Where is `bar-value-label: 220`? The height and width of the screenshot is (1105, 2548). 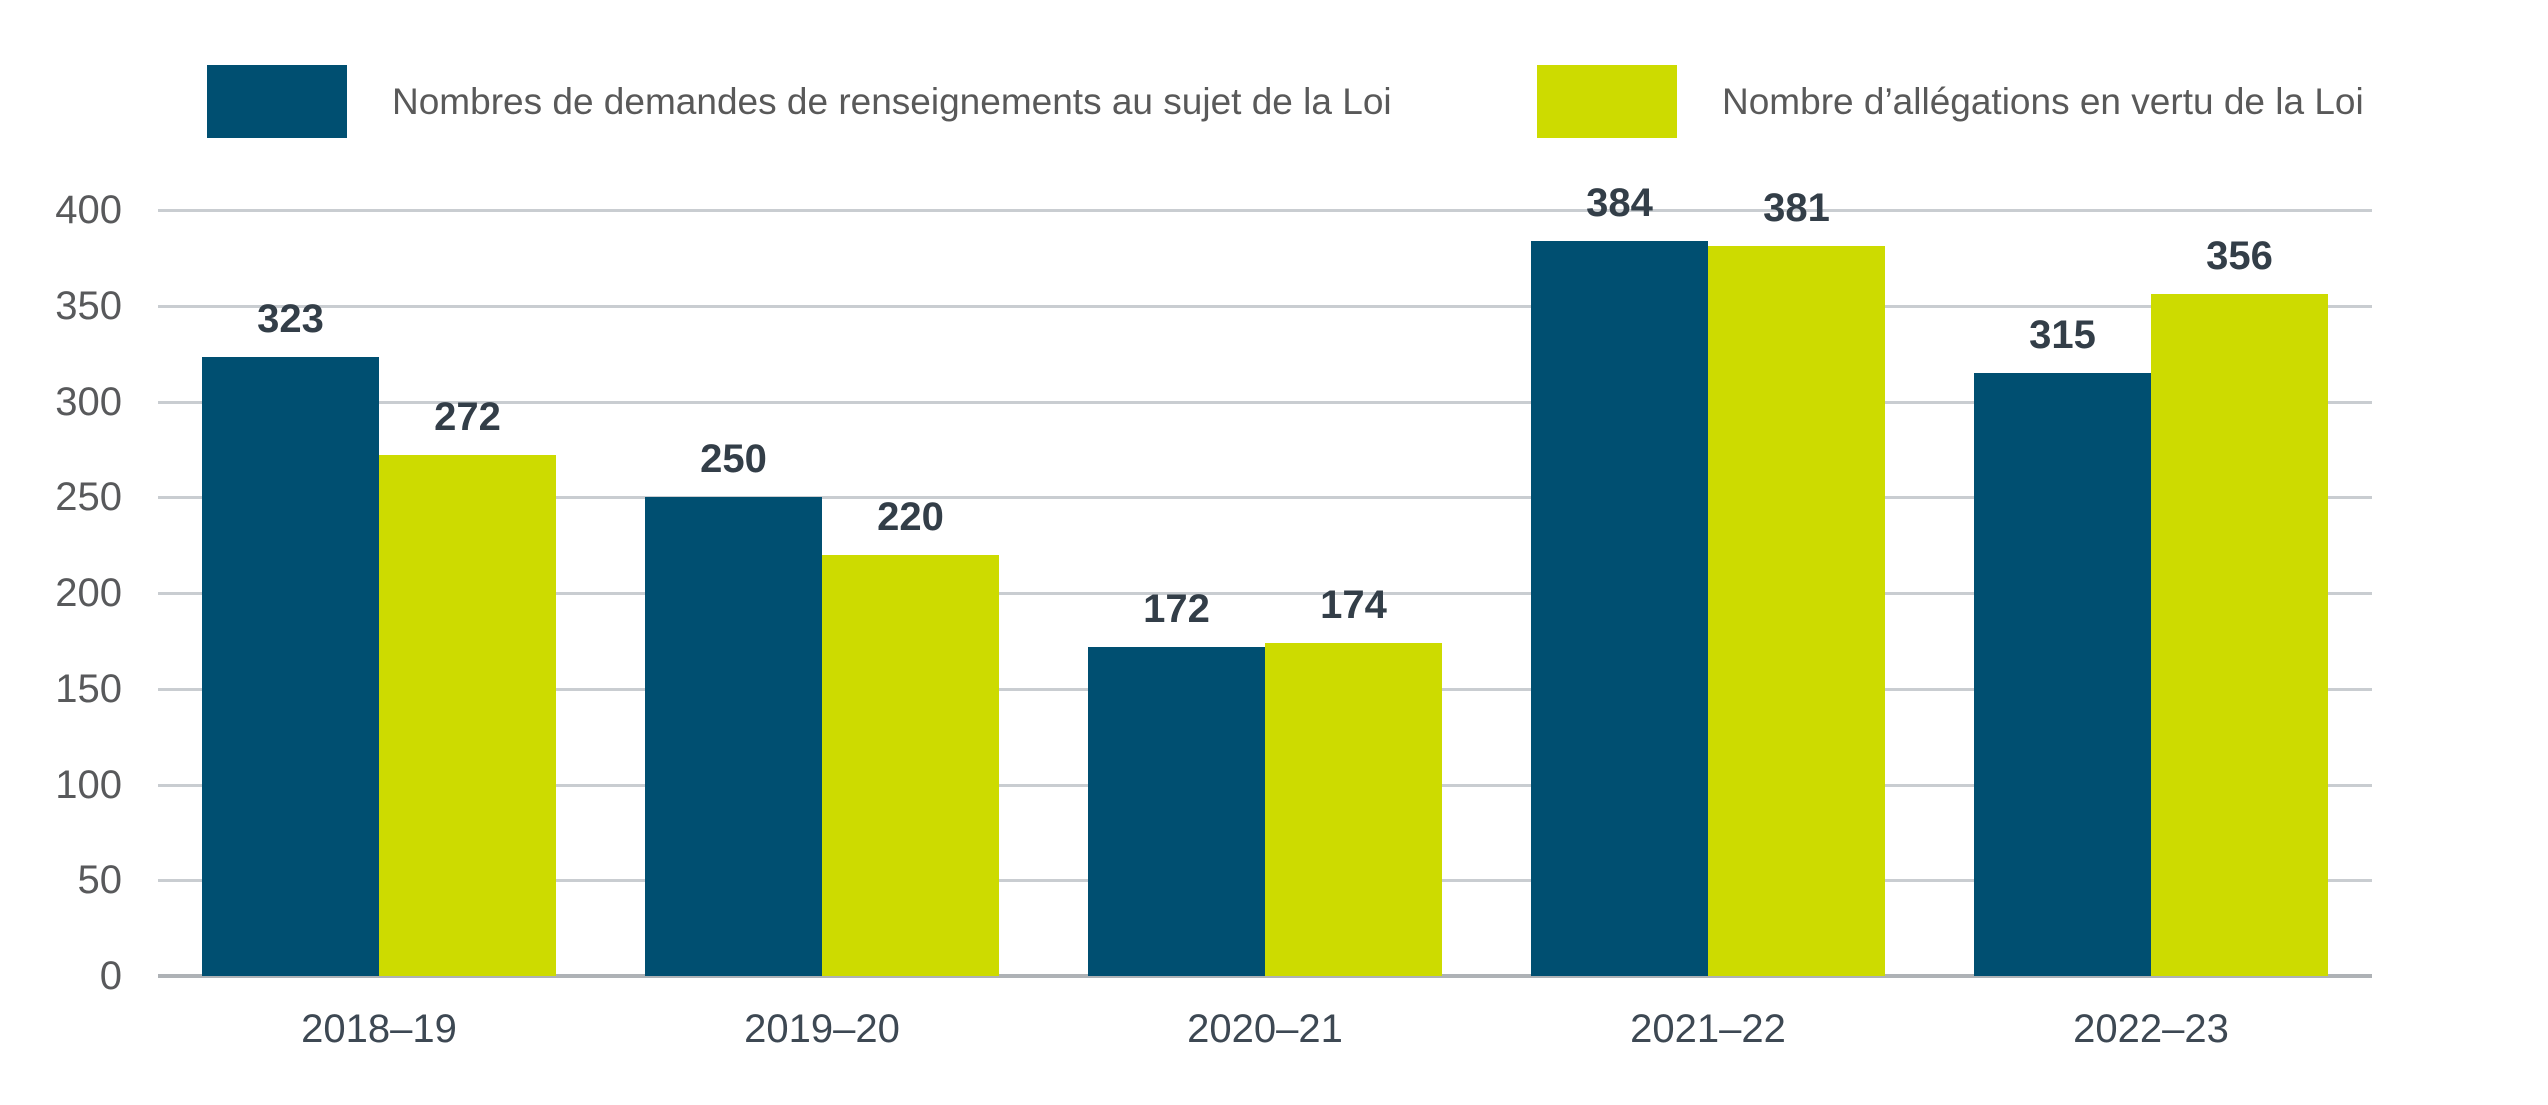 bar-value-label: 220 is located at coordinates (910, 516).